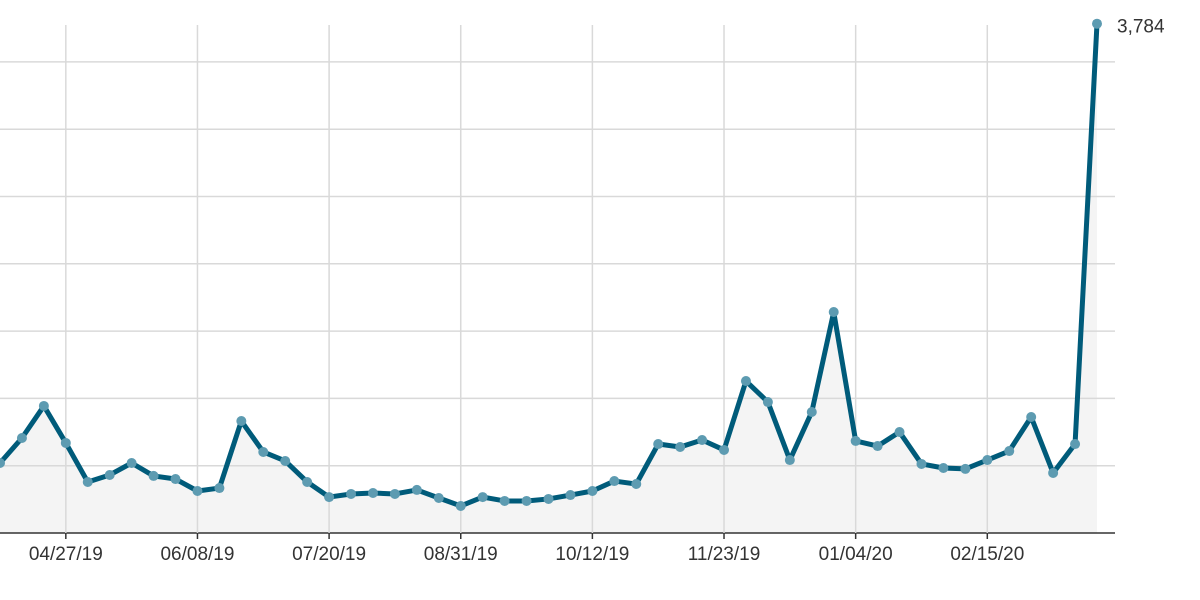  What do you see at coordinates (1141, 27) in the screenshot?
I see `value-label: 3,784` at bounding box center [1141, 27].